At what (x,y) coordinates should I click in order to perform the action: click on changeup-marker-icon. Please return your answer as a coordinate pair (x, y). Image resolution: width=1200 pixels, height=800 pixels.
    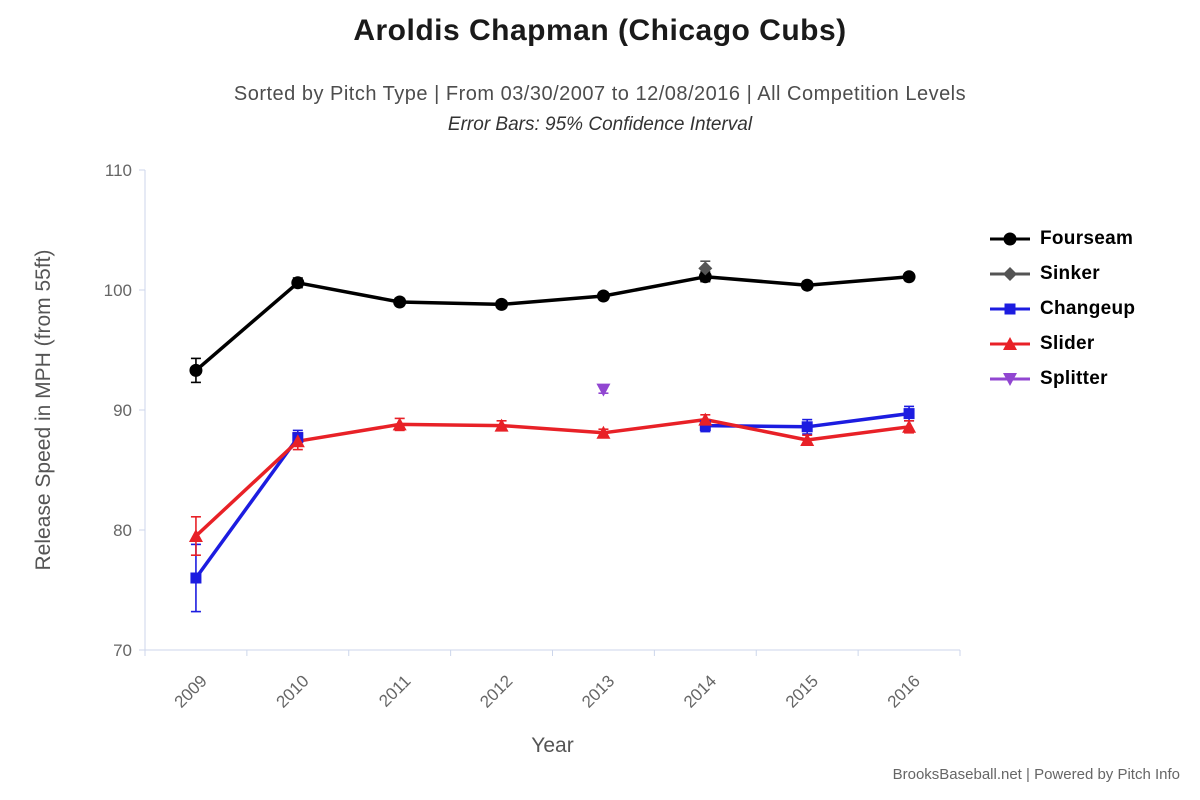
    Looking at the image, I should click on (1010, 309).